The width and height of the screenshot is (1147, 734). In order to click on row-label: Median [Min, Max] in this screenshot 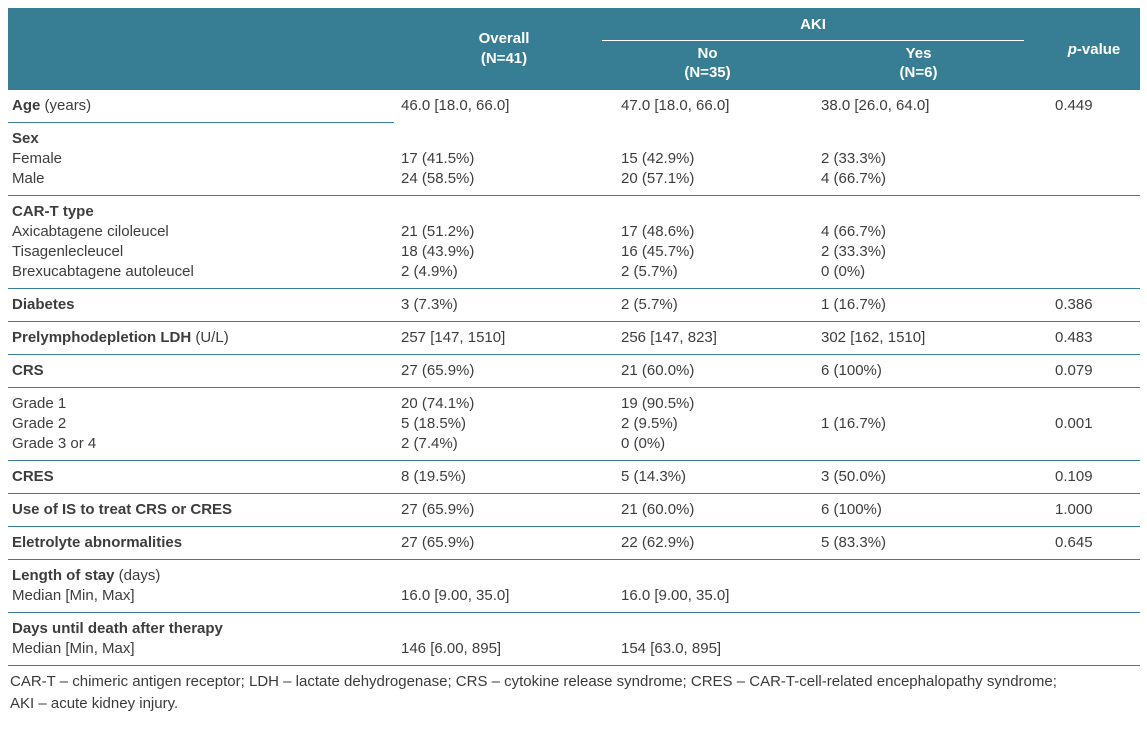, I will do `click(201, 596)`.